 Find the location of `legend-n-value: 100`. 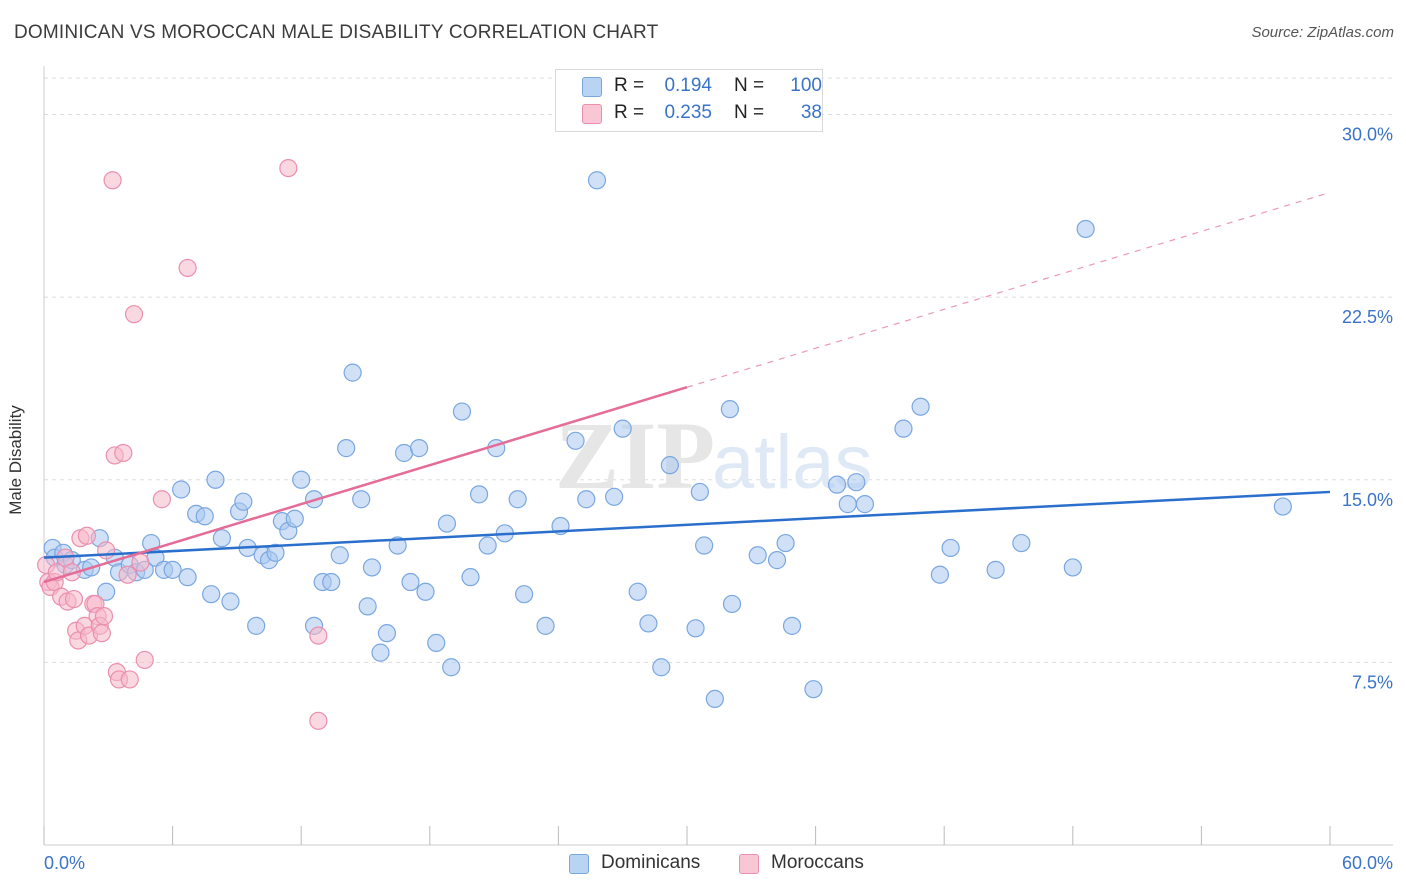

legend-n-value: 100 is located at coordinates (806, 85).